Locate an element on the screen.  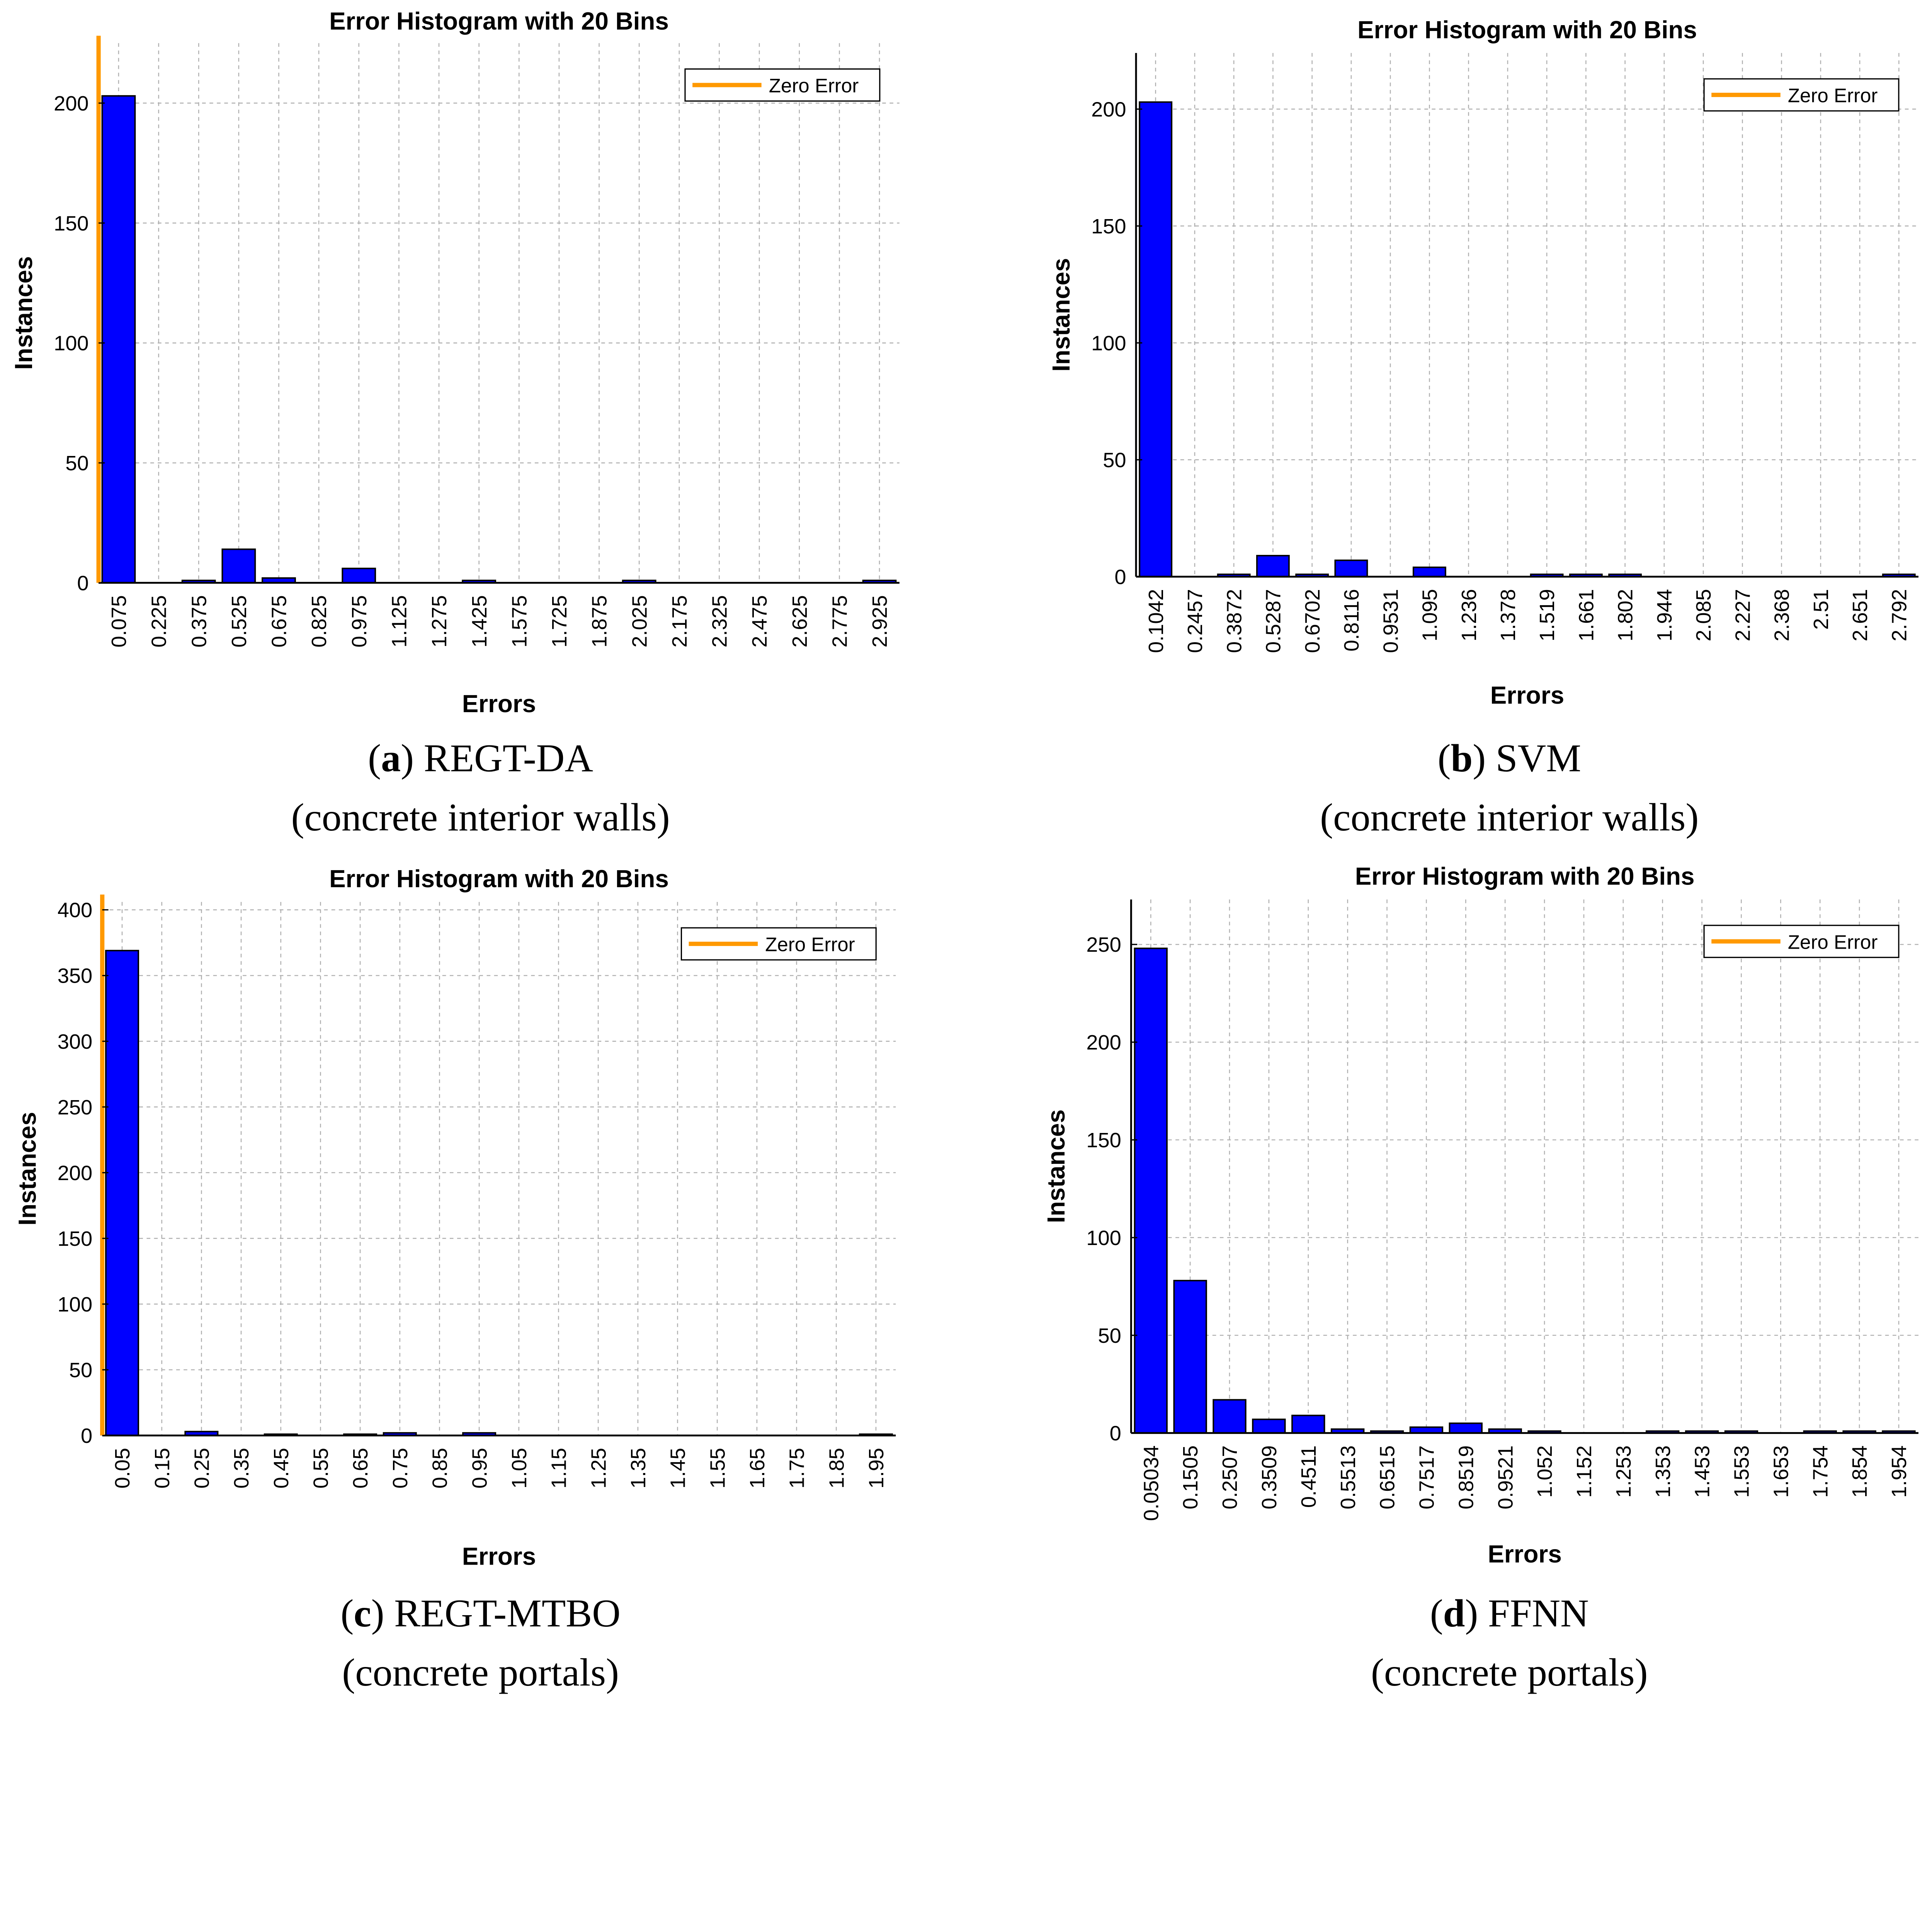
x-tick-label: 0.35 is located at coordinates (241, 1468).